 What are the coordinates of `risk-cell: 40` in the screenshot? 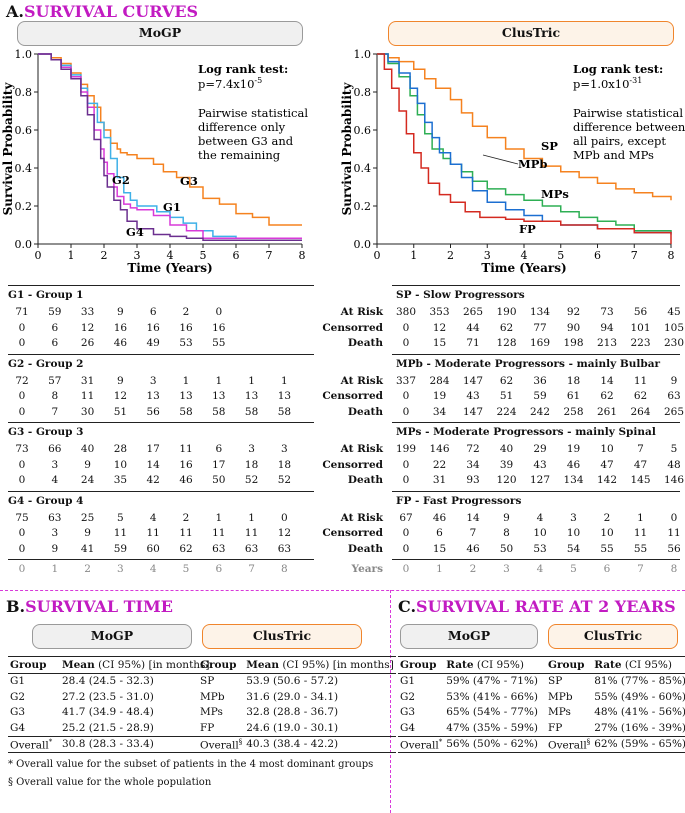 It's located at (506, 449).